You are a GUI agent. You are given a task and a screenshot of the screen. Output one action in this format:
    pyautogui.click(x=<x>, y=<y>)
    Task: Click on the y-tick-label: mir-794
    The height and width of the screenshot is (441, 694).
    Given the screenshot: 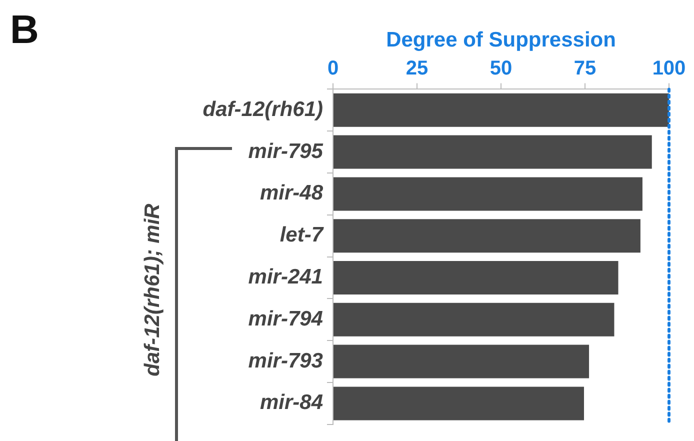 What is the action you would take?
    pyautogui.click(x=286, y=318)
    